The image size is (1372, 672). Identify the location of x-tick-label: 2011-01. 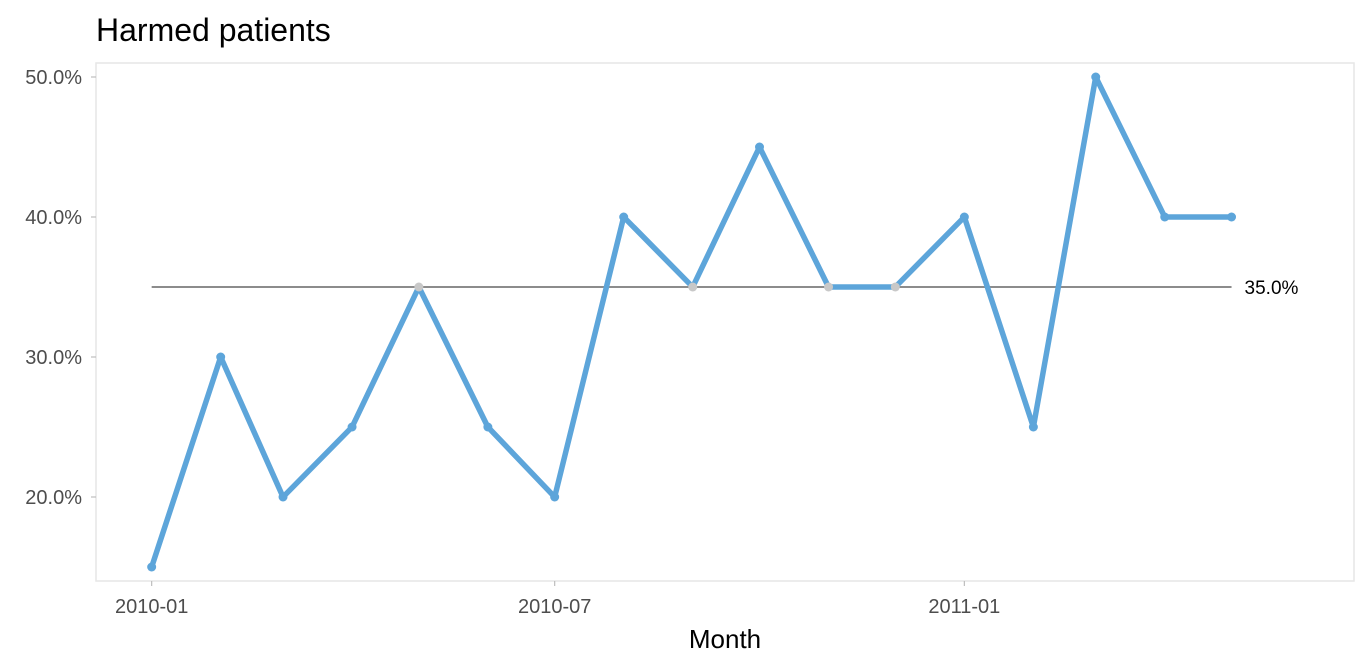
(964, 607).